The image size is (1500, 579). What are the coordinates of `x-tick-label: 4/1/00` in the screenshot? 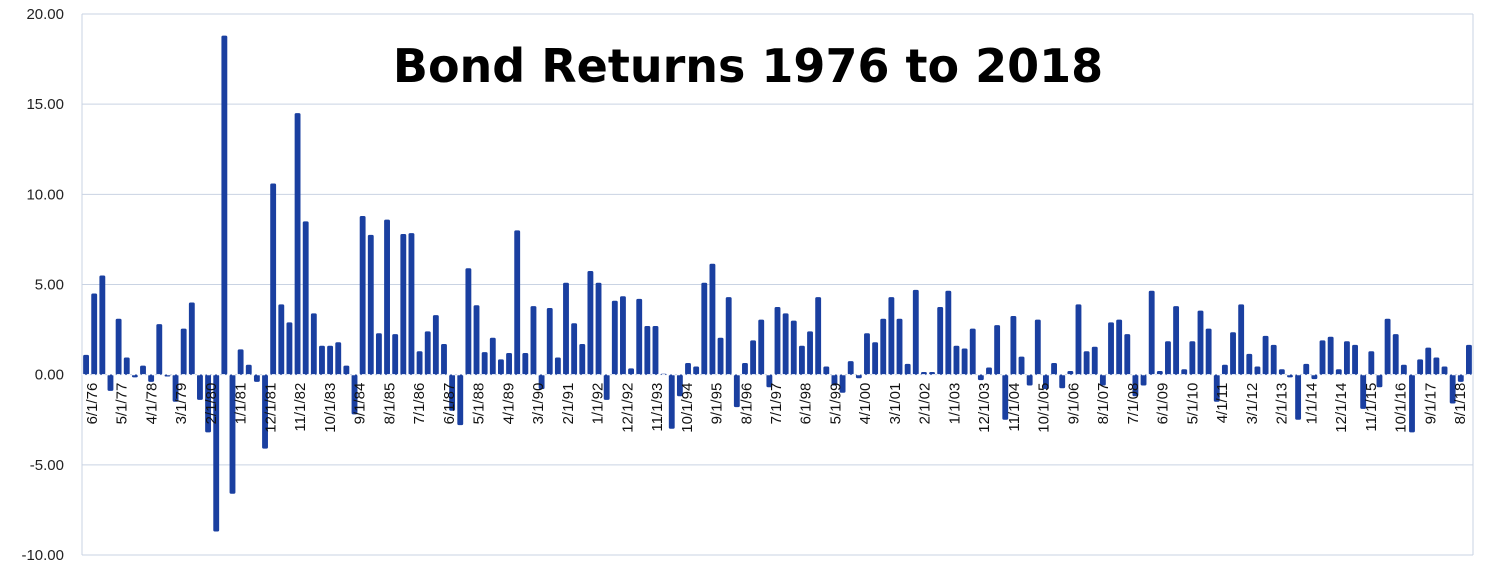 It's located at (865, 404).